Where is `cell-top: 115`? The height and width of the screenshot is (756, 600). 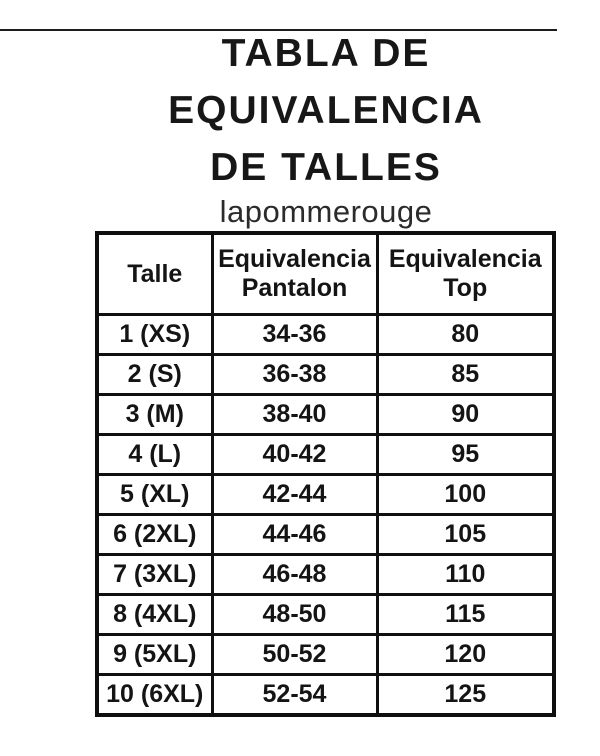 cell-top: 115 is located at coordinates (465, 614).